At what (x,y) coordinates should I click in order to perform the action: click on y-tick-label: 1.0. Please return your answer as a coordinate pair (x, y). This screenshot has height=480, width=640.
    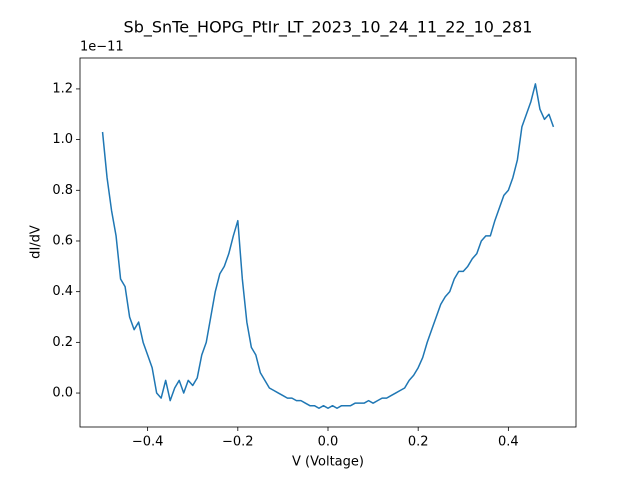
    Looking at the image, I should click on (62, 139).